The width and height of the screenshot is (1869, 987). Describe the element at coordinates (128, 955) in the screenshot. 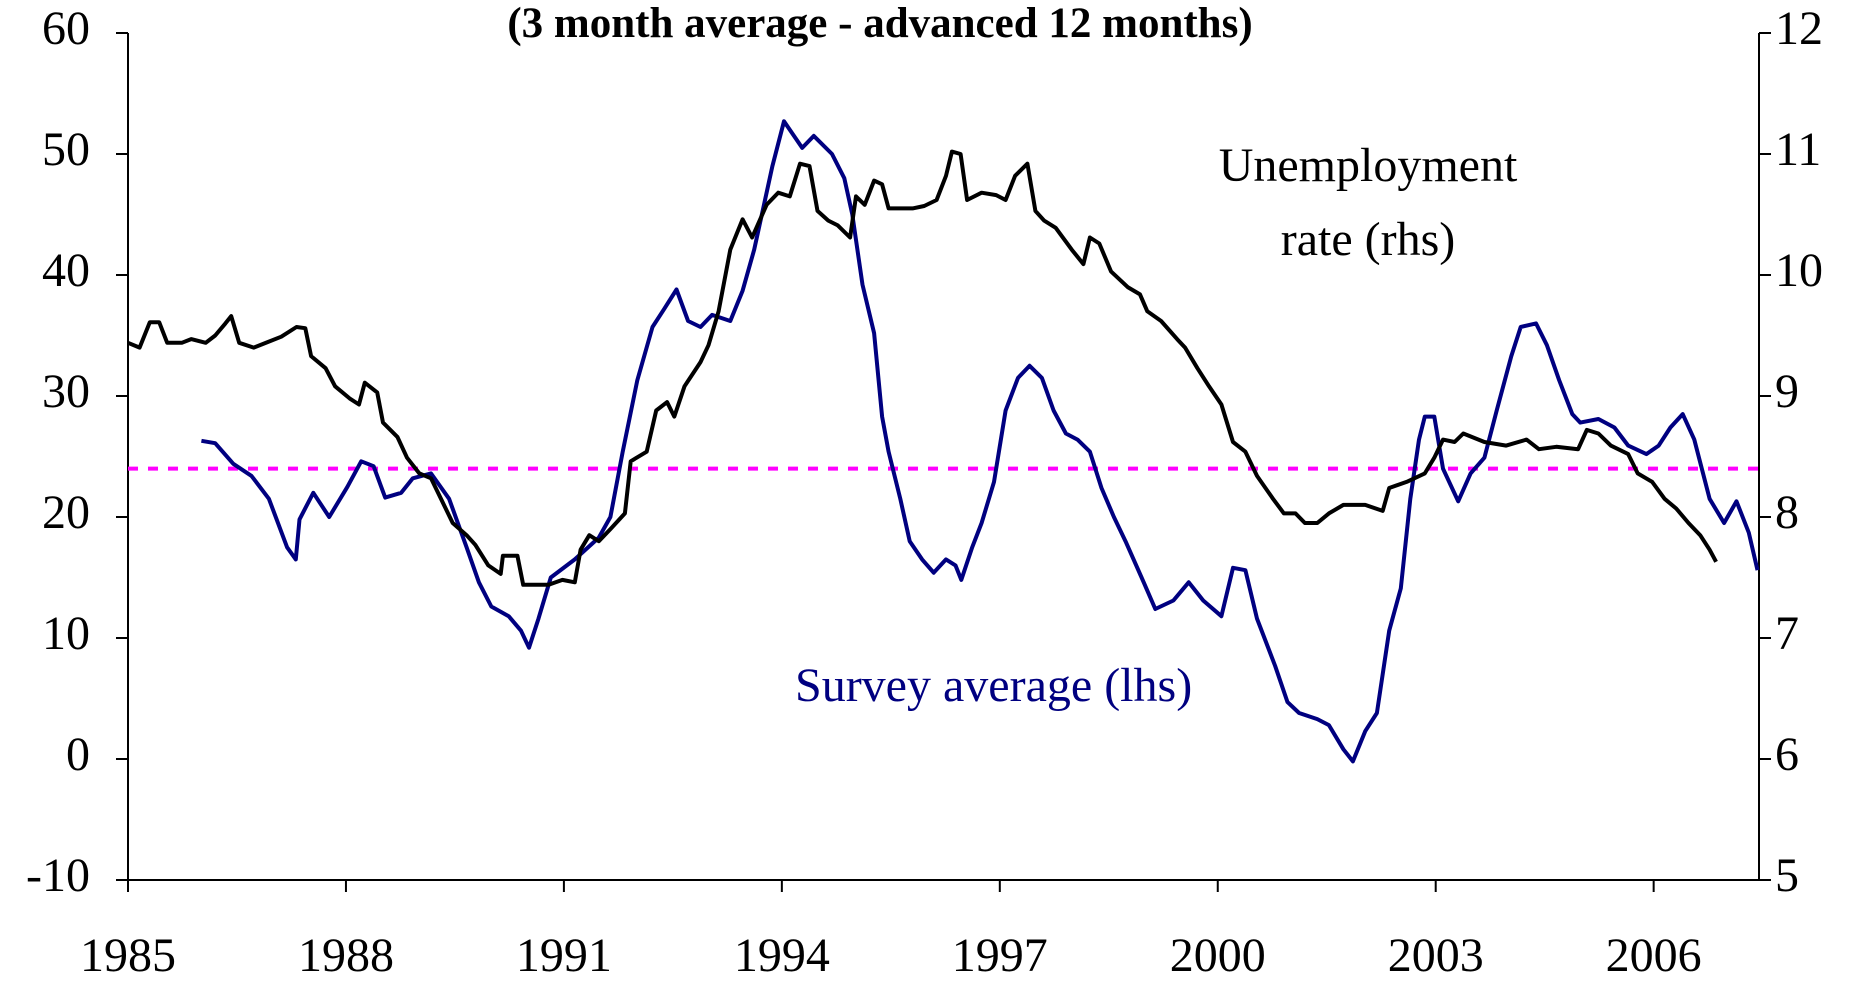

I see `x-tick-label: 1985` at that location.